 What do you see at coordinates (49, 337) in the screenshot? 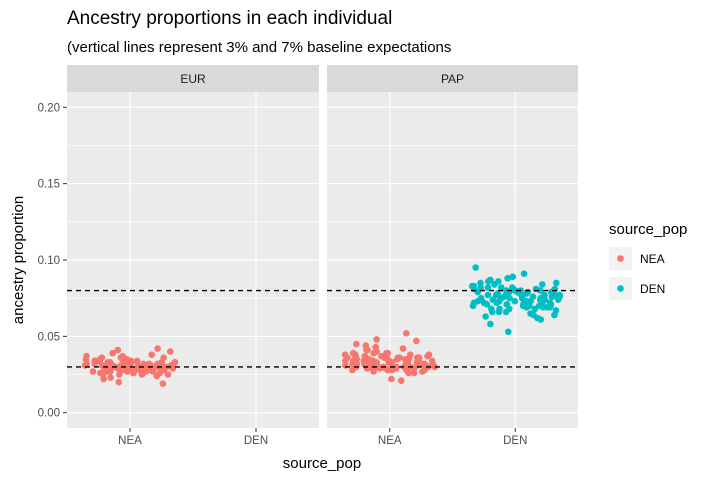
I see `y-tick-label: 0.05` at bounding box center [49, 337].